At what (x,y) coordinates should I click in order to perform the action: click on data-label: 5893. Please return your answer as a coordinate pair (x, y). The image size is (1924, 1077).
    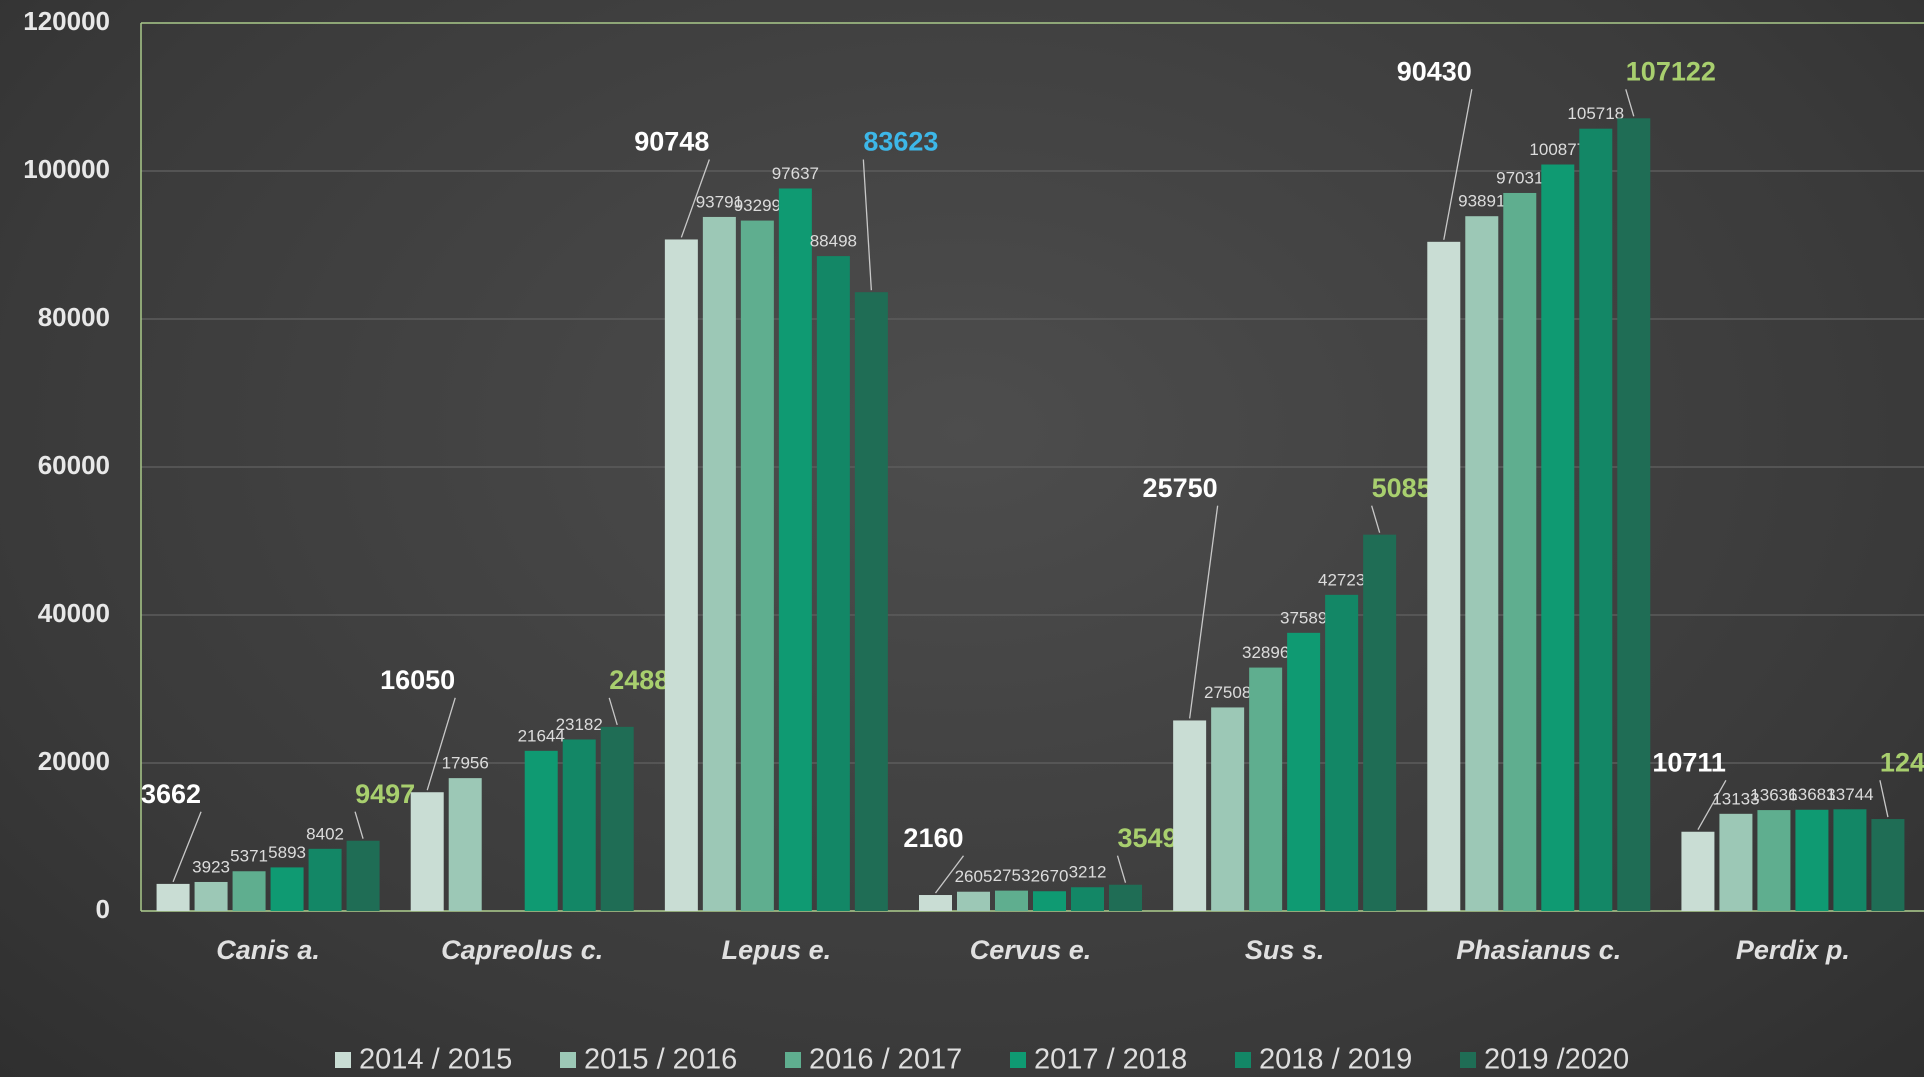
    Looking at the image, I should click on (287, 852).